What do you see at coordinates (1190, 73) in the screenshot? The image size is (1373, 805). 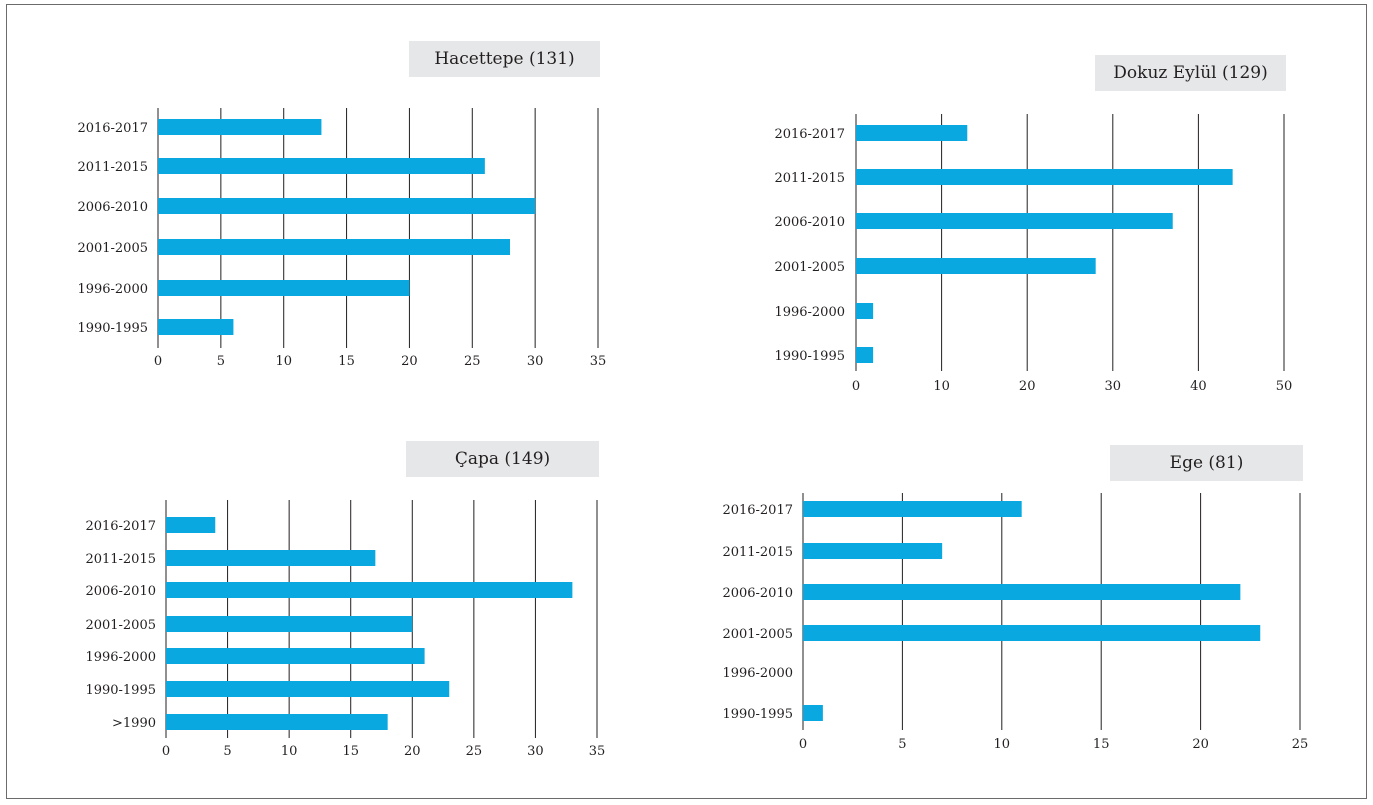 I see `chart-title: Dokuz Eylül (129)` at bounding box center [1190, 73].